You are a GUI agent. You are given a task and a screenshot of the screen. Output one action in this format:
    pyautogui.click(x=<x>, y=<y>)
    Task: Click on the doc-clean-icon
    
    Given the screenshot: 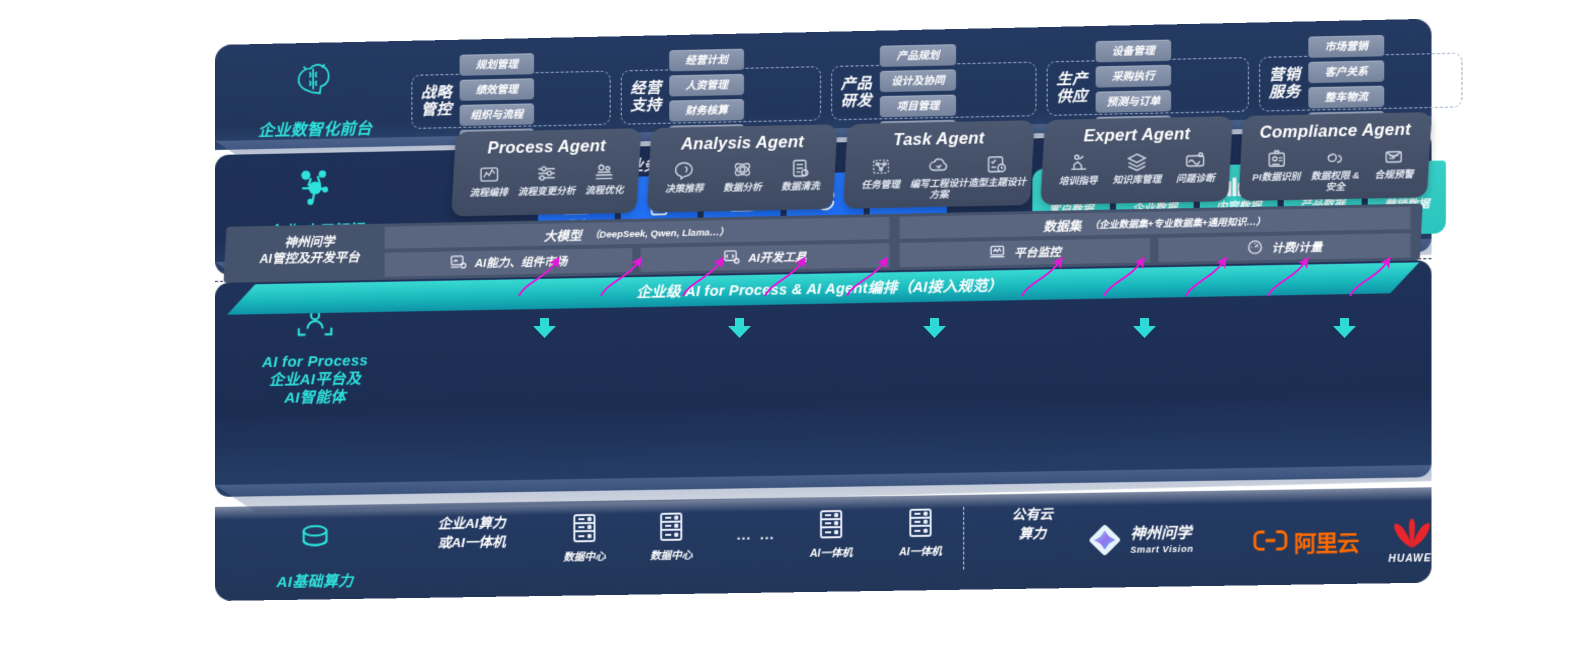 What is the action you would take?
    pyautogui.click(x=800, y=168)
    